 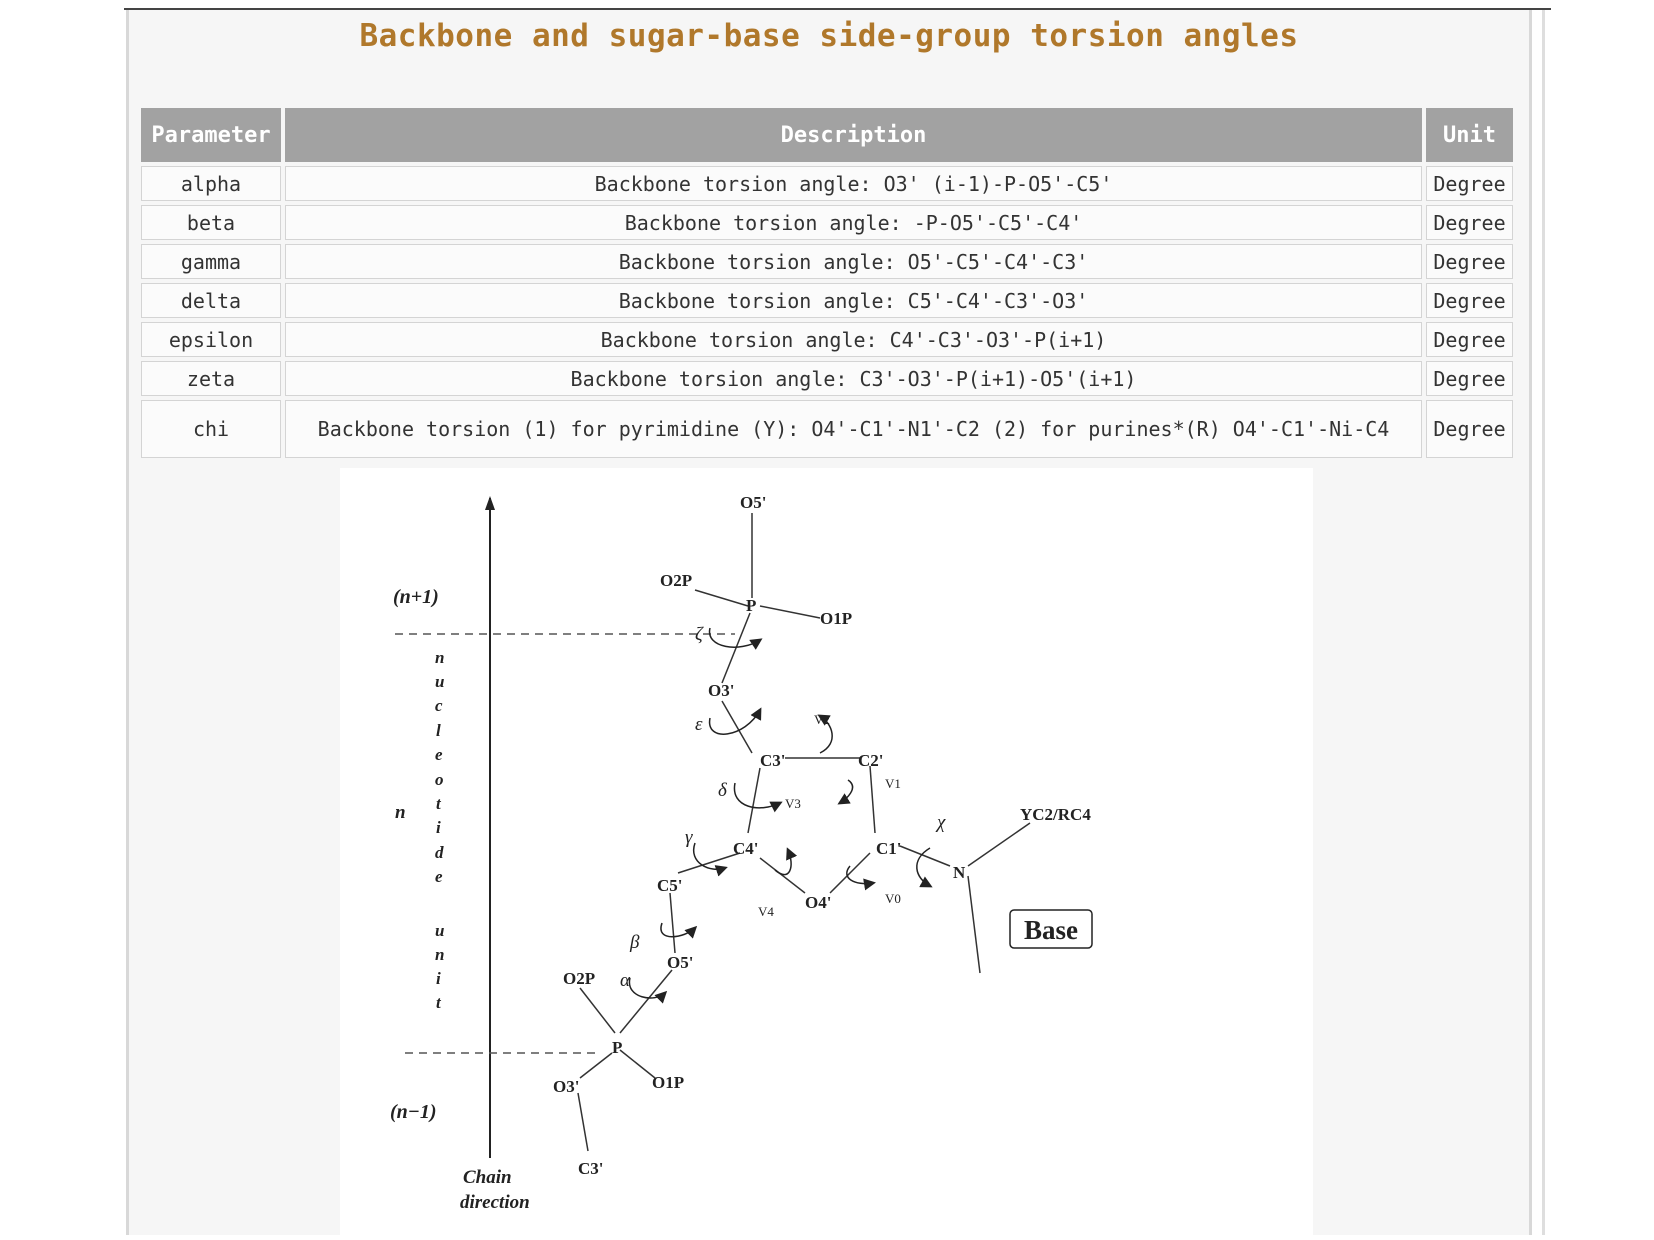 I want to click on gamma-label: γ, so click(x=689, y=837).